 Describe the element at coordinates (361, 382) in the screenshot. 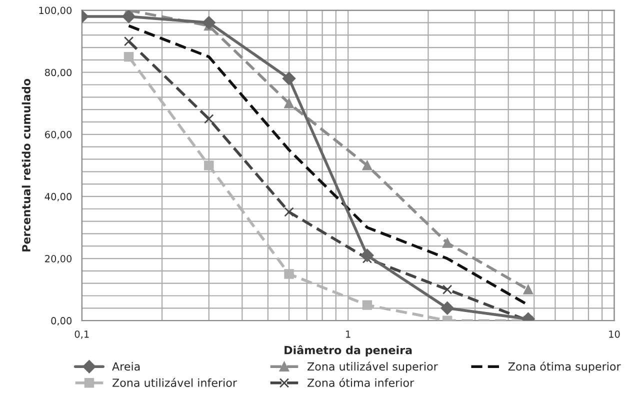

I see `legend-label: Zona ótima inferior` at that location.